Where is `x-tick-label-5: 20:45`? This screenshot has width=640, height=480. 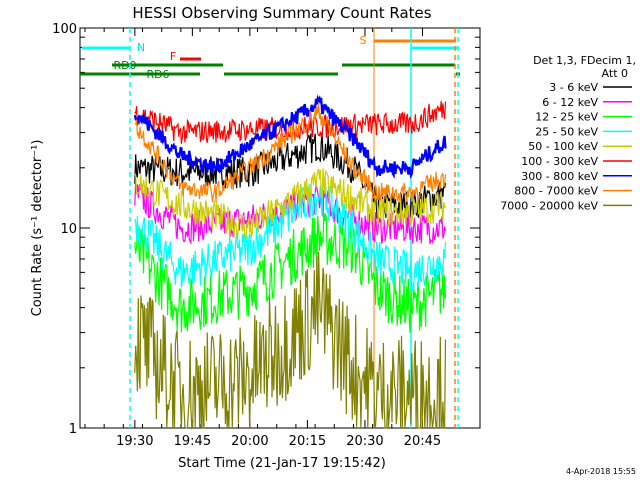 x-tick-label-5: 20:45 is located at coordinates (422, 441).